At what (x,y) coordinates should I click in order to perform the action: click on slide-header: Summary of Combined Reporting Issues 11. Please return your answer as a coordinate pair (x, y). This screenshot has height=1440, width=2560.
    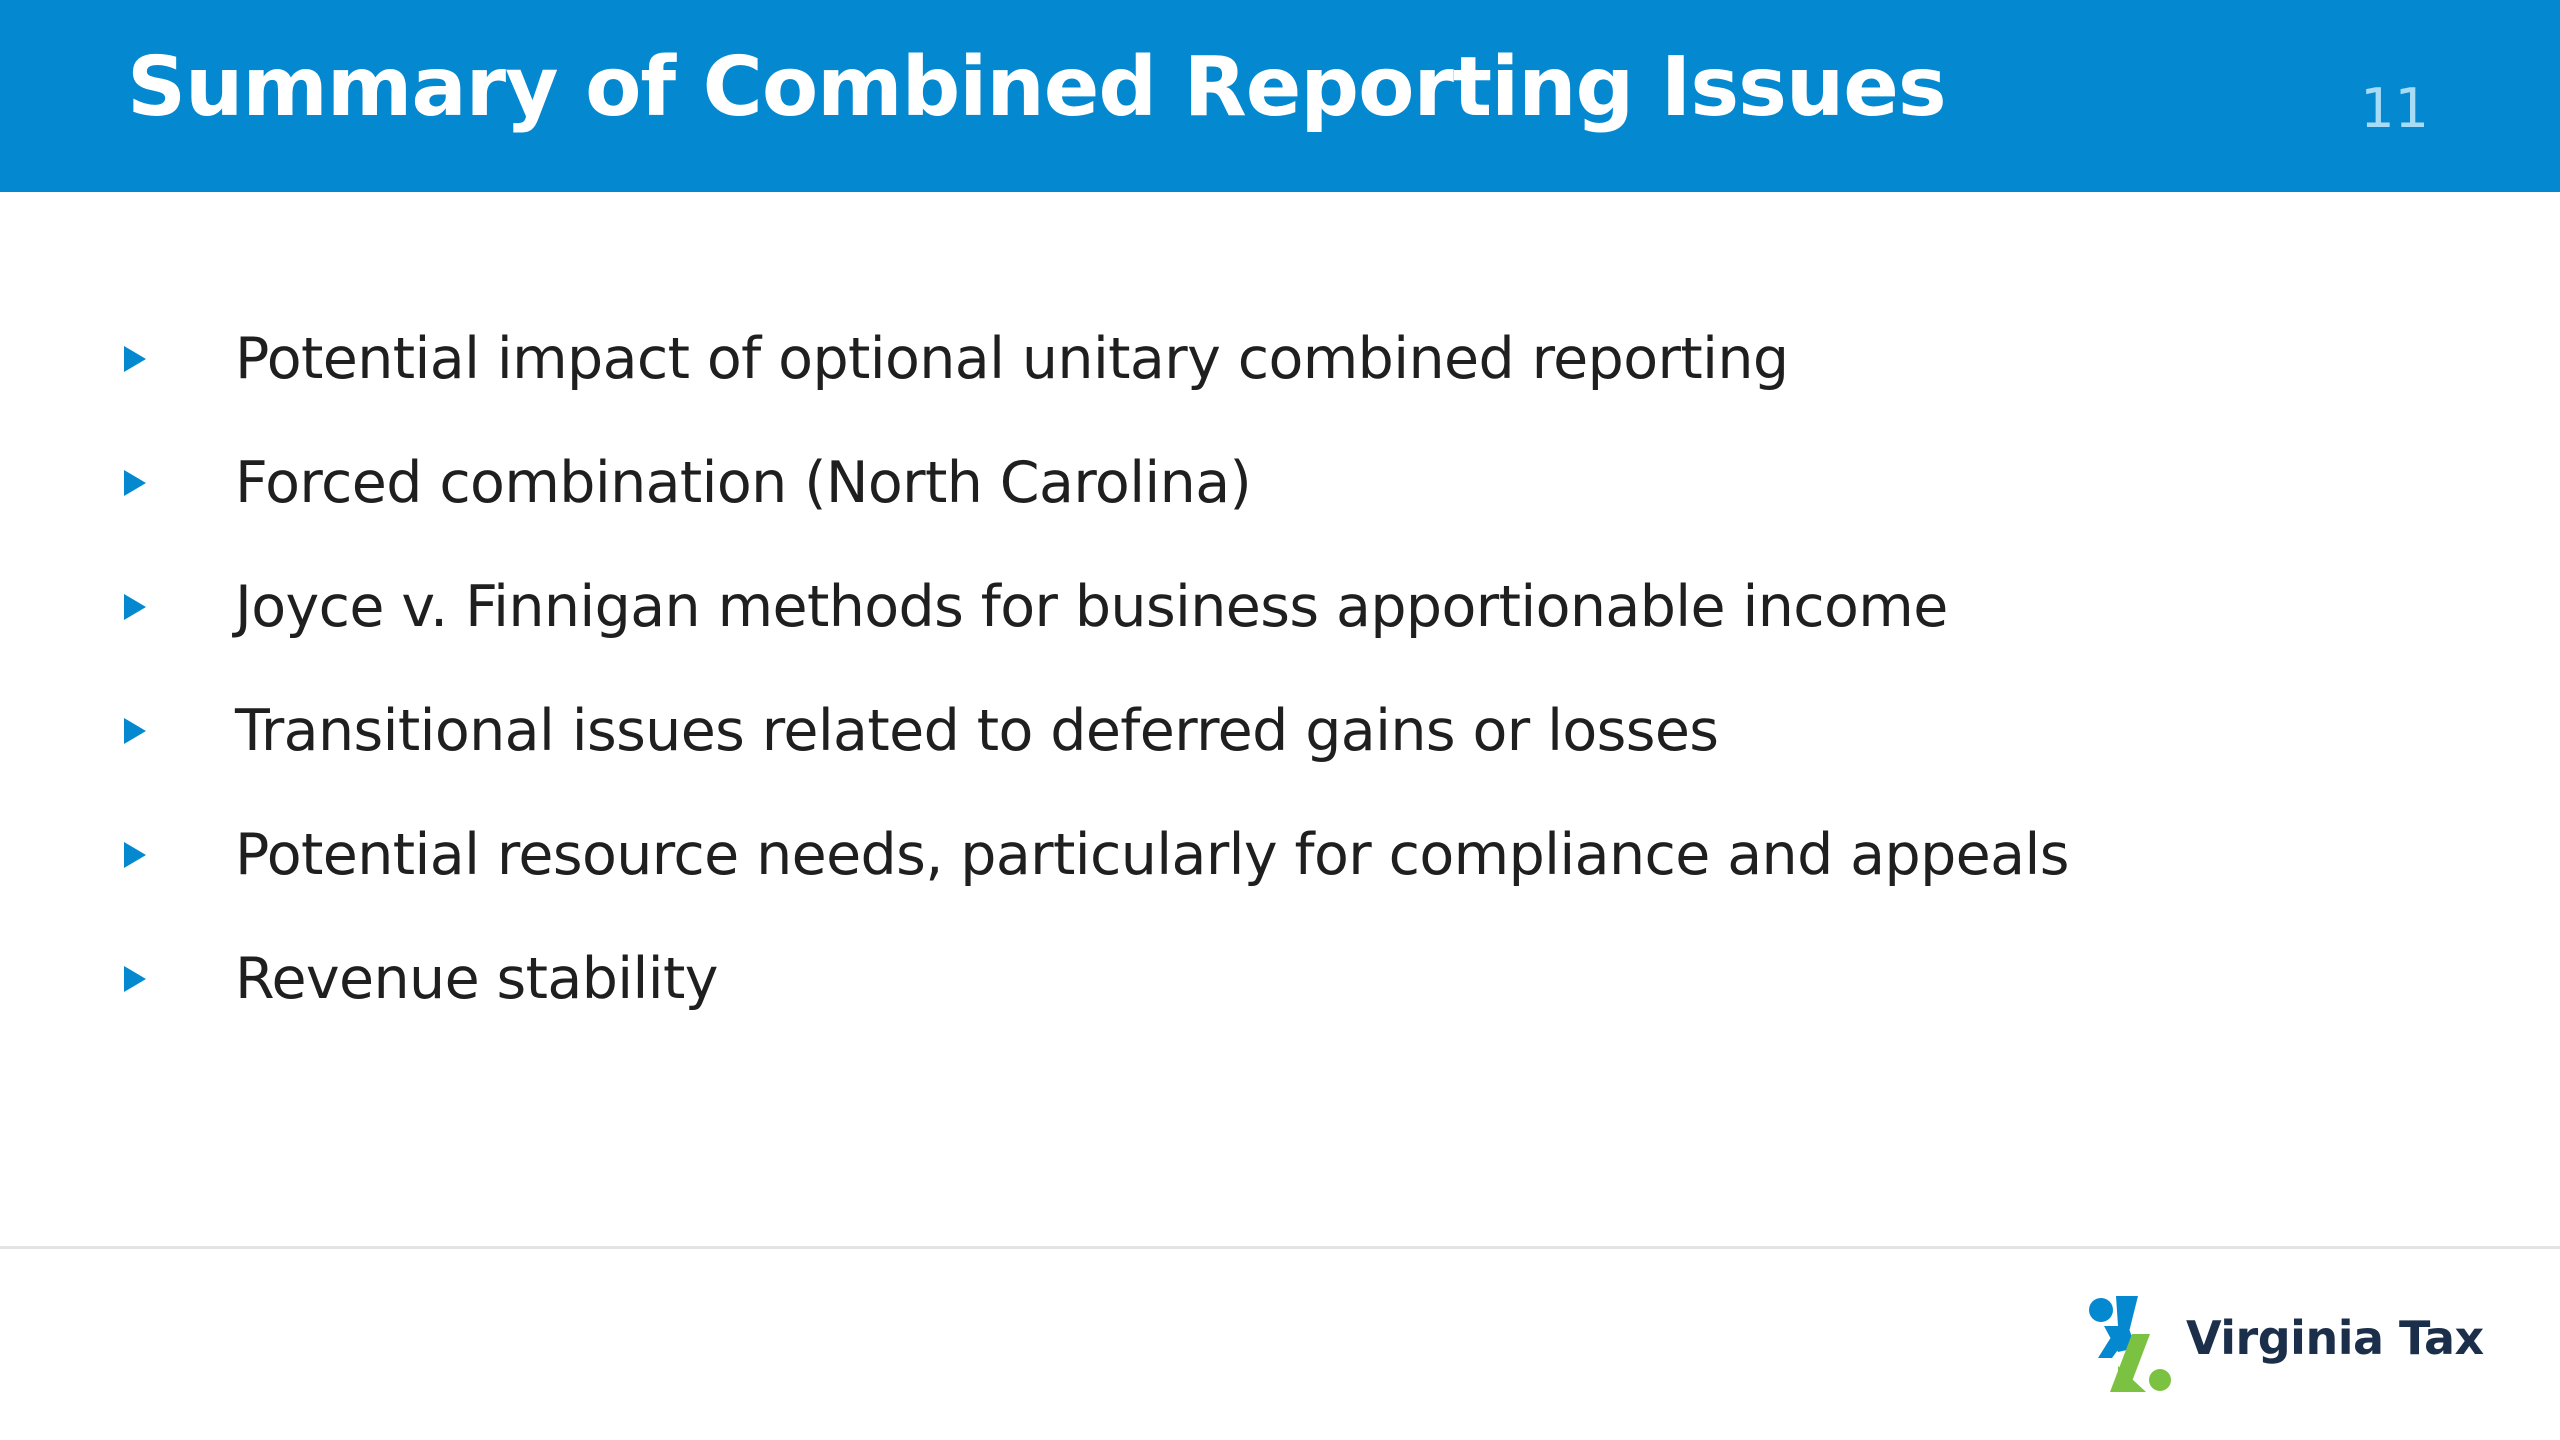
    Looking at the image, I should click on (1280, 96).